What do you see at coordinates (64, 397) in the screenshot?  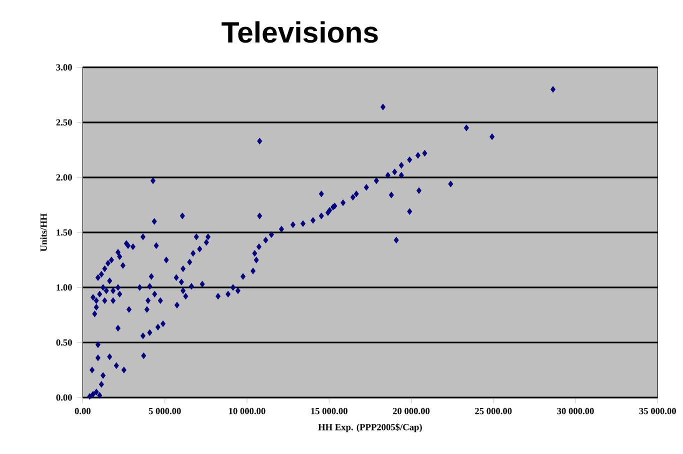 I see `y-tick-label: 0.00` at bounding box center [64, 397].